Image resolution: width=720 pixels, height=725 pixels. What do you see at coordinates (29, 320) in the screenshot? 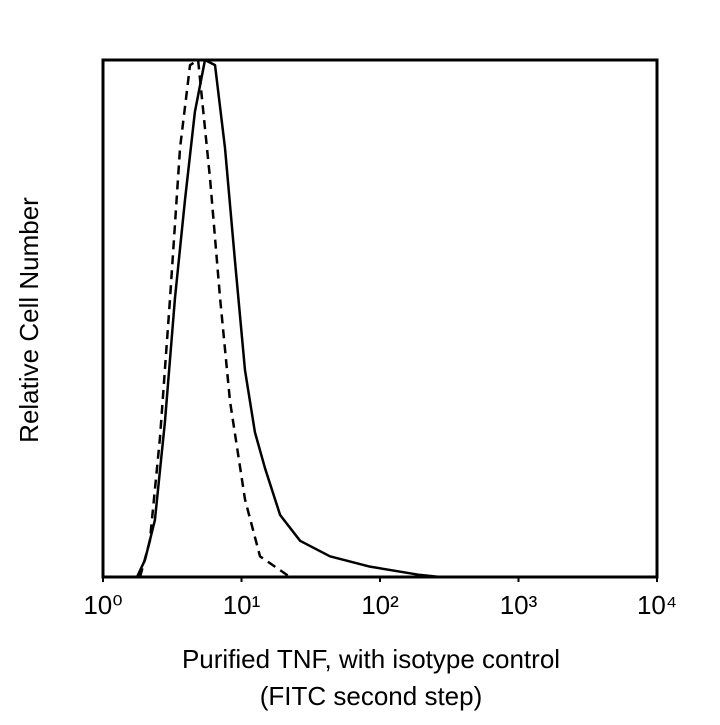
I see `y-axis-label: Relative Cell Number` at bounding box center [29, 320].